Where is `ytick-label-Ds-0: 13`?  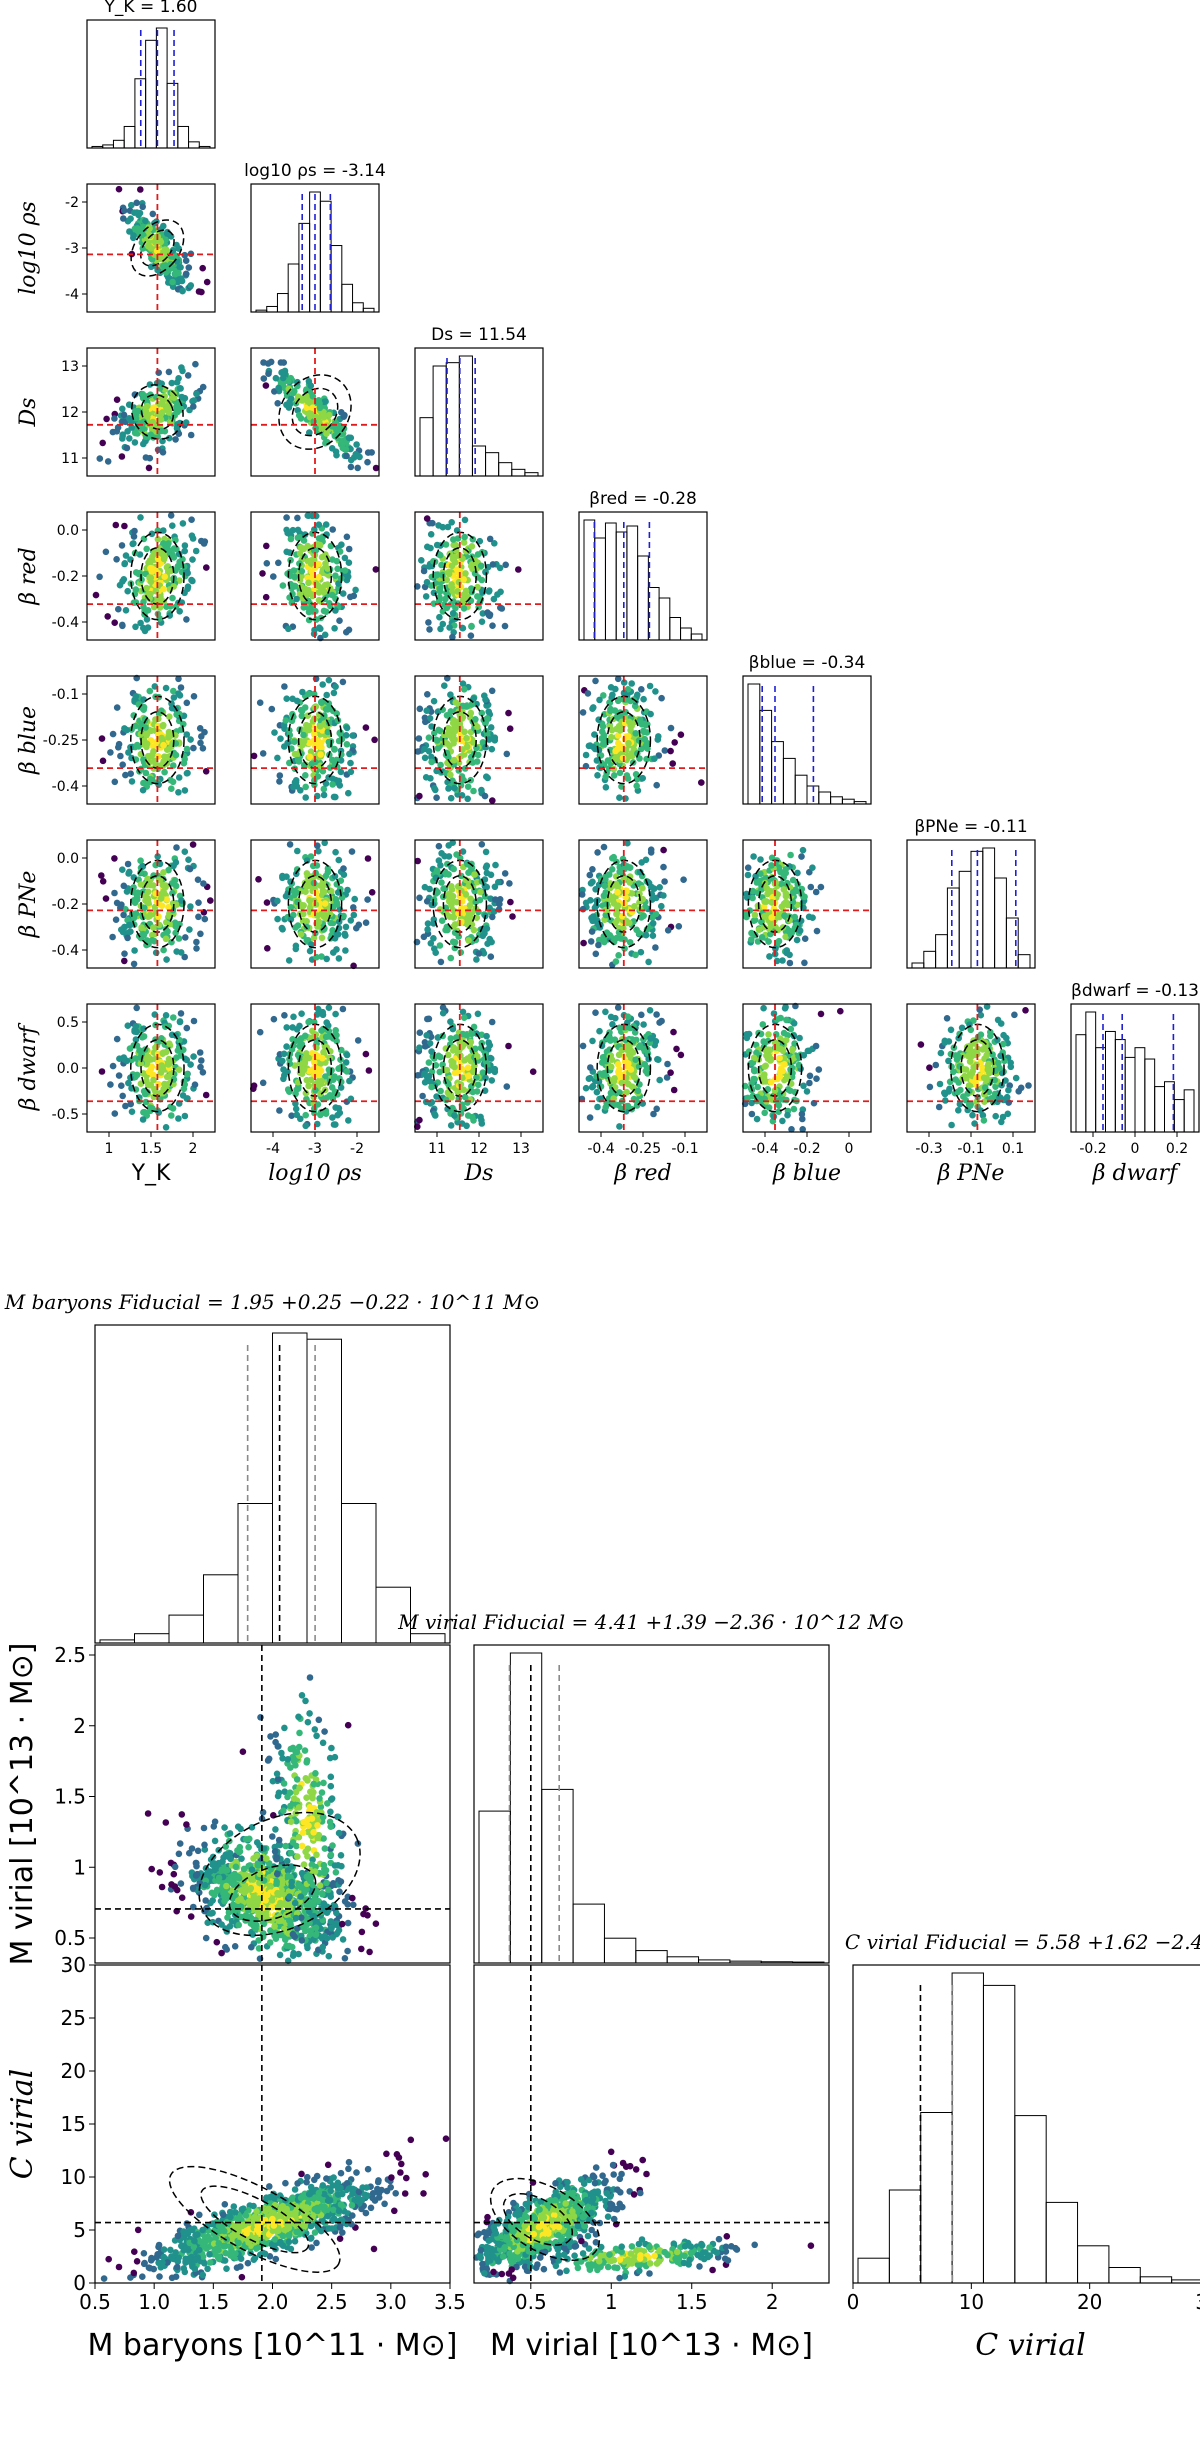
ytick-label-Ds-0: 13 is located at coordinates (70, 367).